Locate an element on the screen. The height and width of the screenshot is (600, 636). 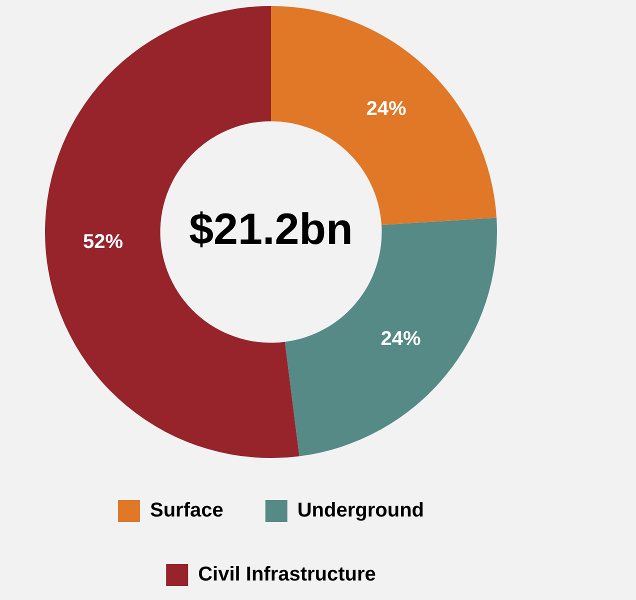
text: $21.2bn is located at coordinates (271, 229).